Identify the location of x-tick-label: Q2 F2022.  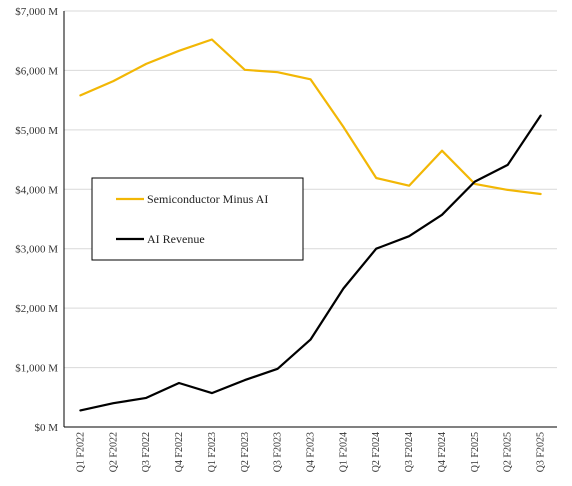
(113, 452).